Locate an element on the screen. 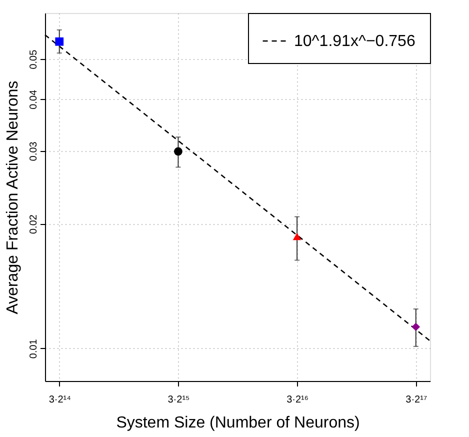 The width and height of the screenshot is (469, 437). y-tick-label: 0.02 is located at coordinates (34, 224).